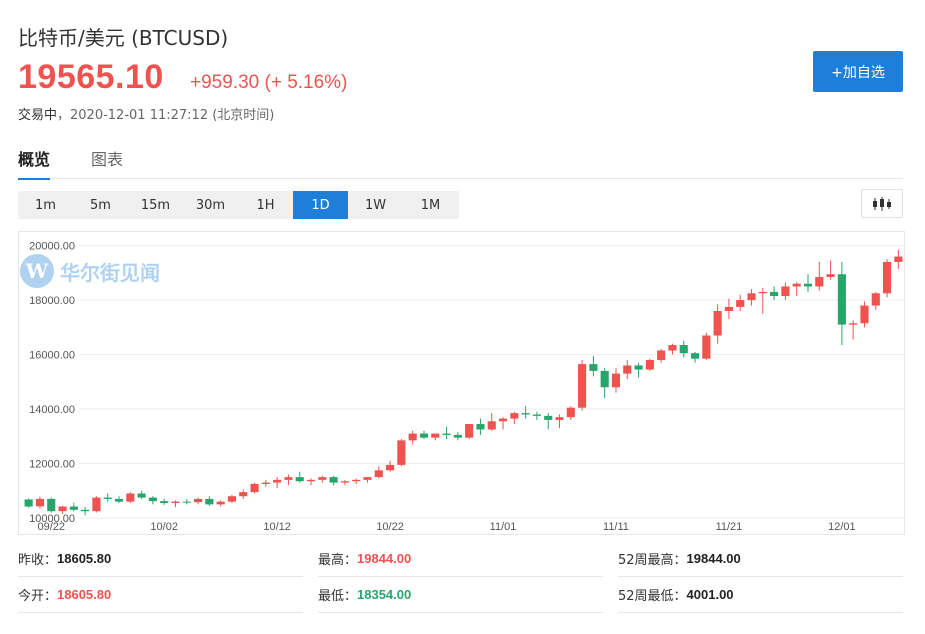 The width and height of the screenshot is (925, 634). What do you see at coordinates (842, 527) in the screenshot?
I see `x-tick-label: 12/01` at bounding box center [842, 527].